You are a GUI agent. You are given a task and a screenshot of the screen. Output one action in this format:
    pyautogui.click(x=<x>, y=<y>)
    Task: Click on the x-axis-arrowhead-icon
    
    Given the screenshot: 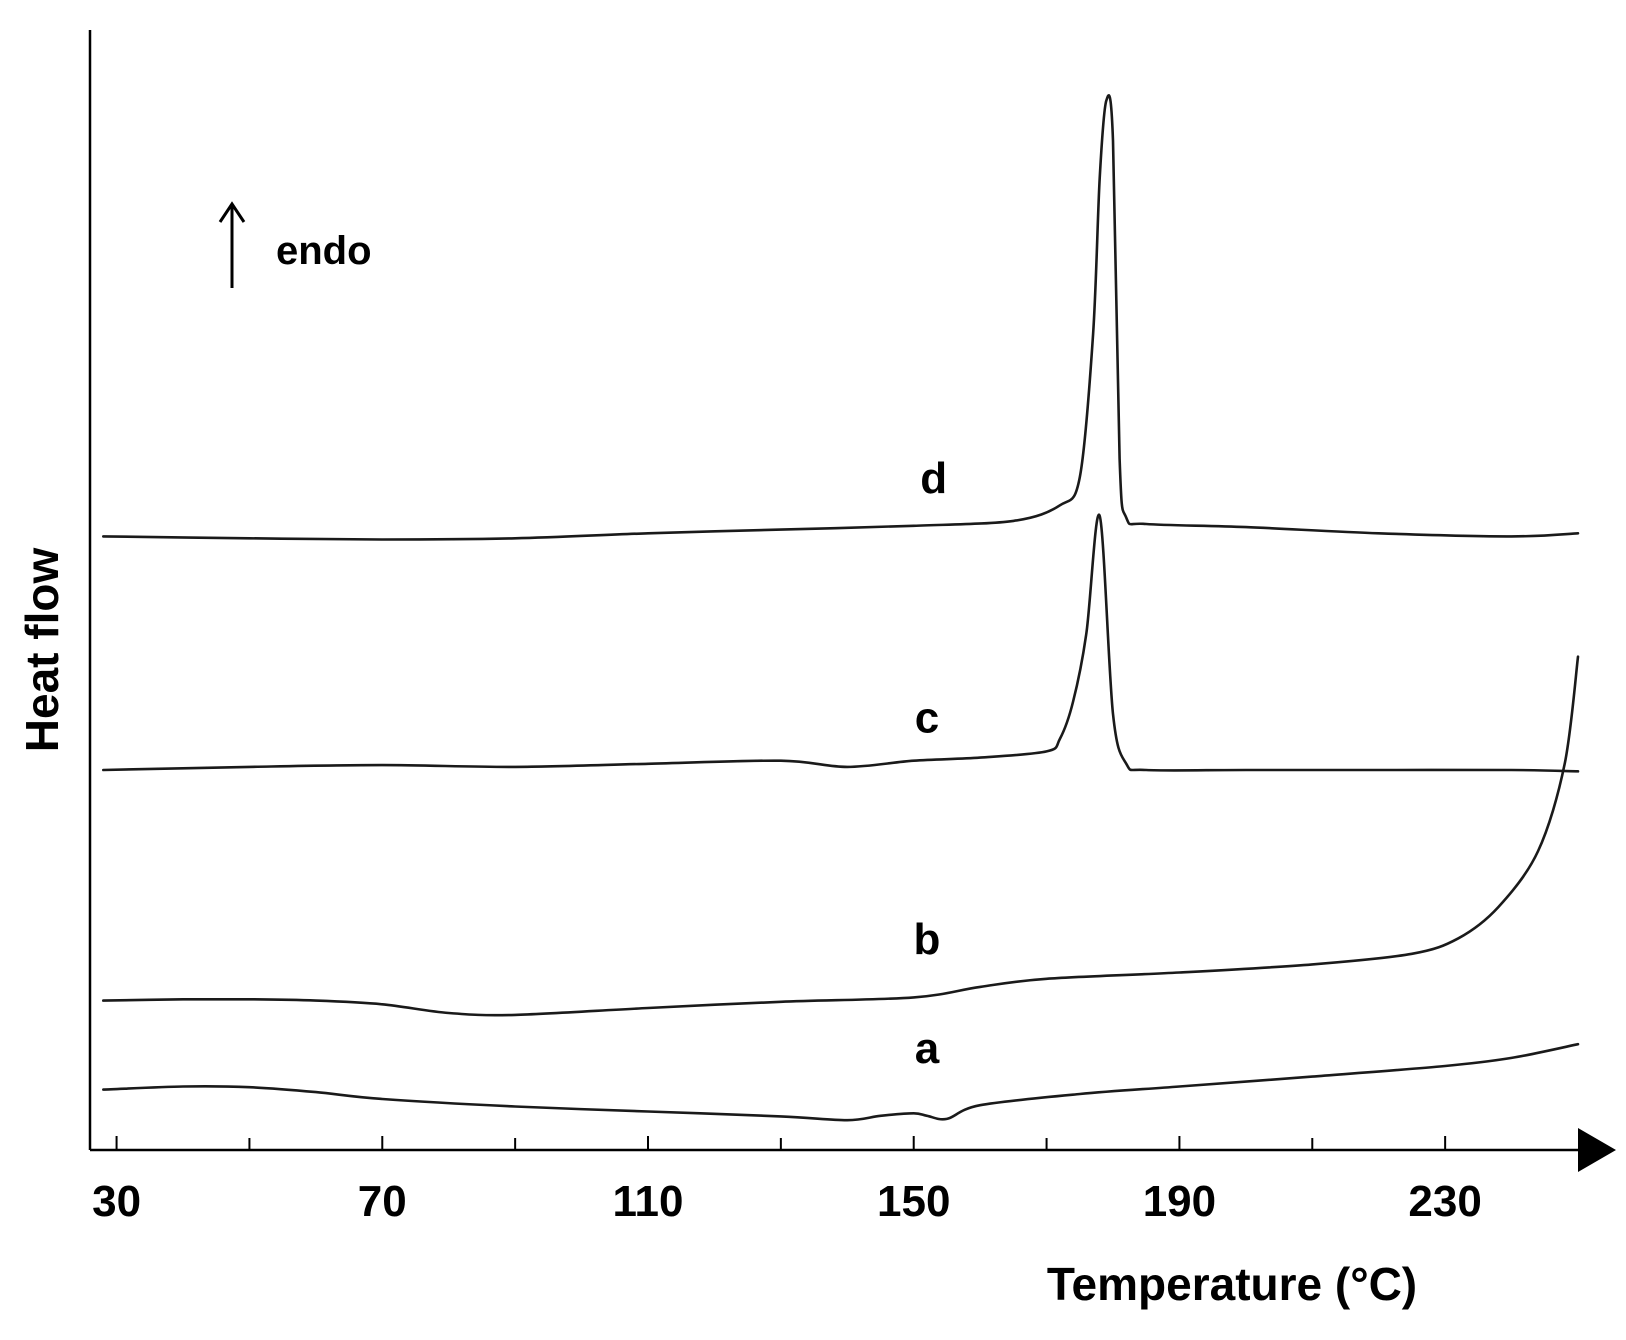 What is the action you would take?
    pyautogui.click(x=1597, y=1150)
    